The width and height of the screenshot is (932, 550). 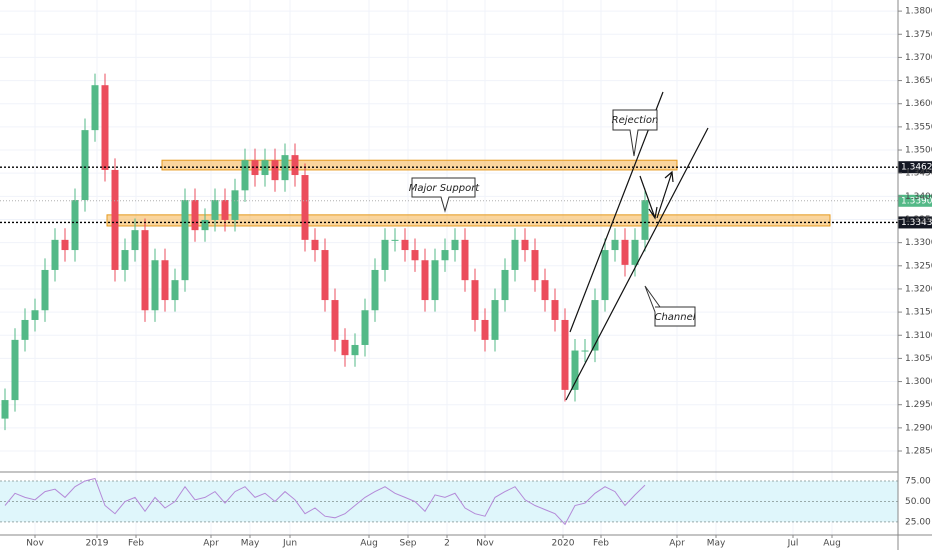 I want to click on level-label: 1.34629, so click(x=916, y=168).